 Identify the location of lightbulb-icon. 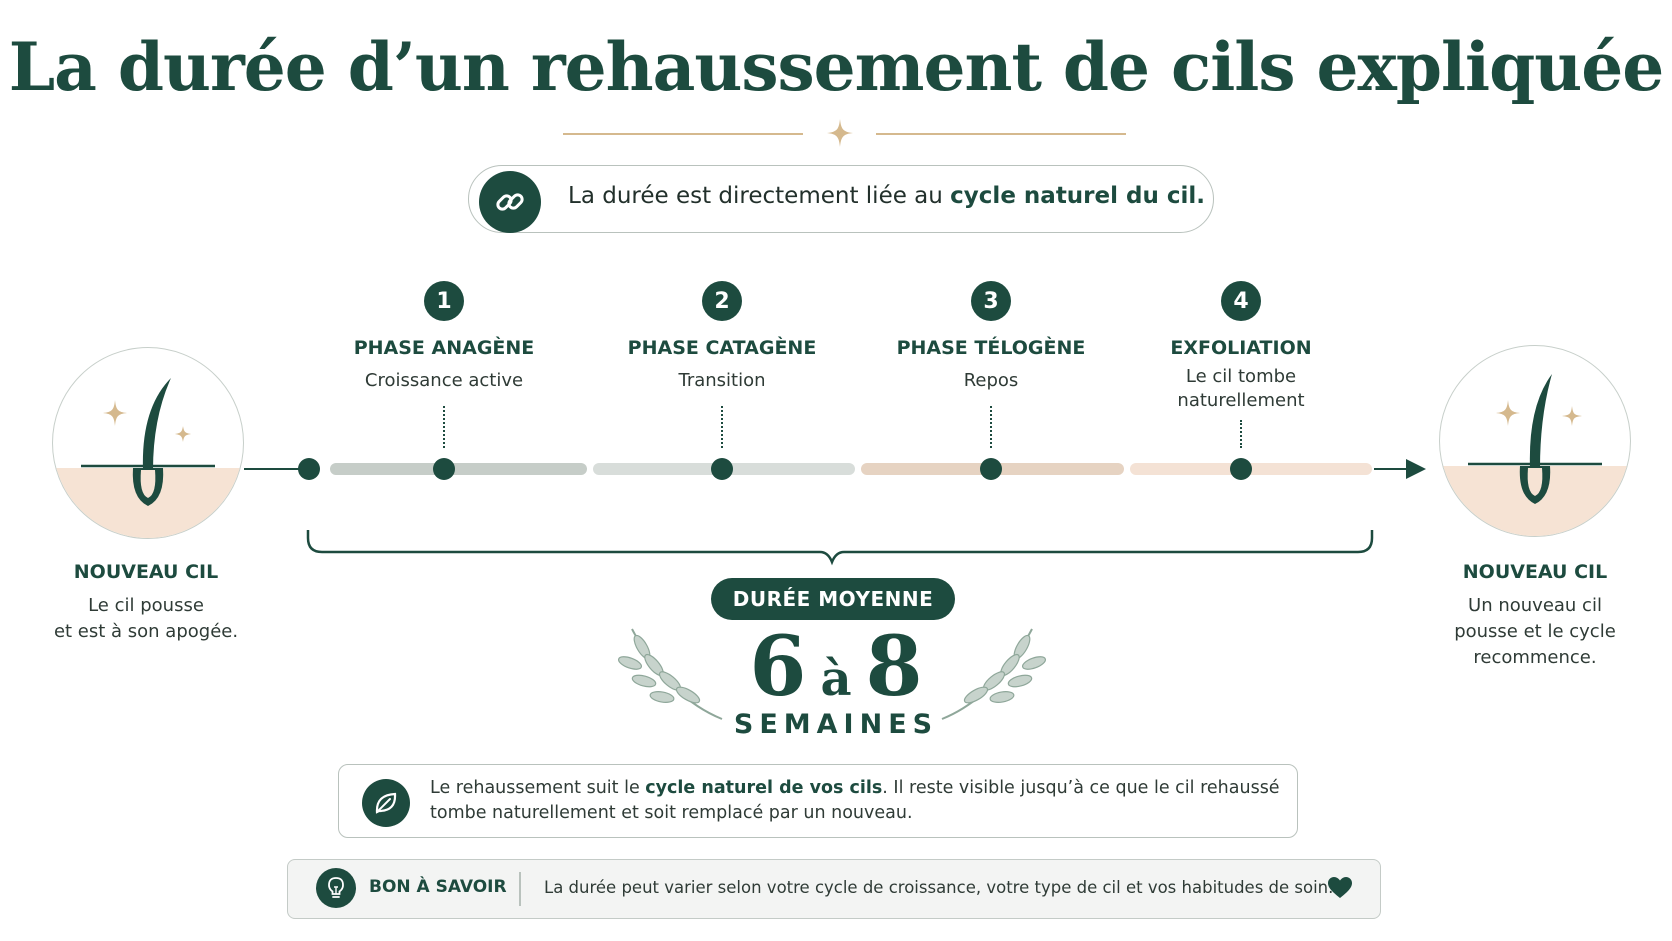
(336, 888).